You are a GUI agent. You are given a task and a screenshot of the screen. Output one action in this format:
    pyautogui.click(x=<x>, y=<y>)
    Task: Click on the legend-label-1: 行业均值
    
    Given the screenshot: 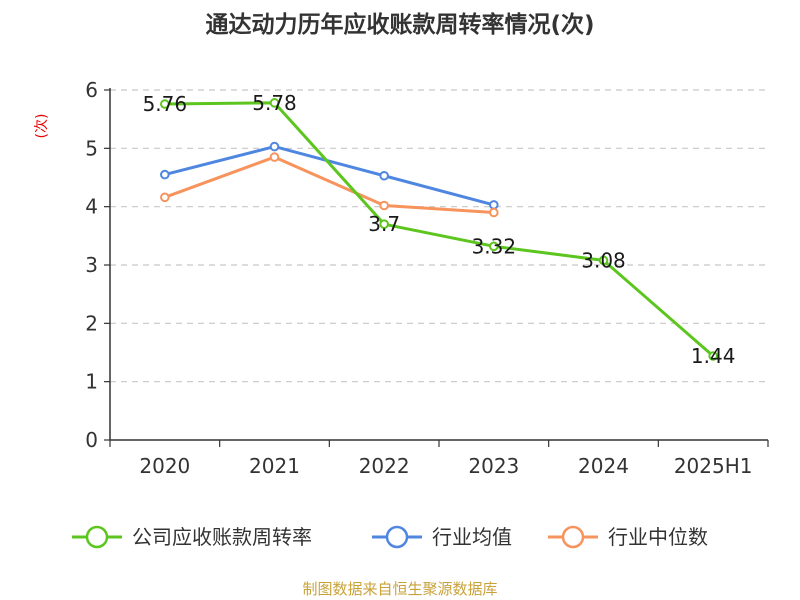 What is the action you would take?
    pyautogui.click(x=472, y=537)
    